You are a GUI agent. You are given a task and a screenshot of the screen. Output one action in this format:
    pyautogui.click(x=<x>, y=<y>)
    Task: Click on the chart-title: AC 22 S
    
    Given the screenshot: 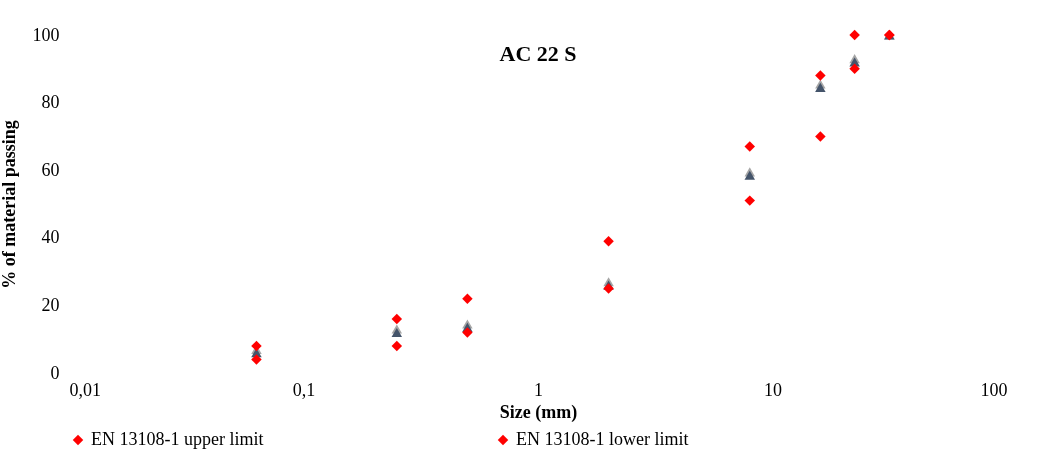 What is the action you would take?
    pyautogui.click(x=538, y=53)
    